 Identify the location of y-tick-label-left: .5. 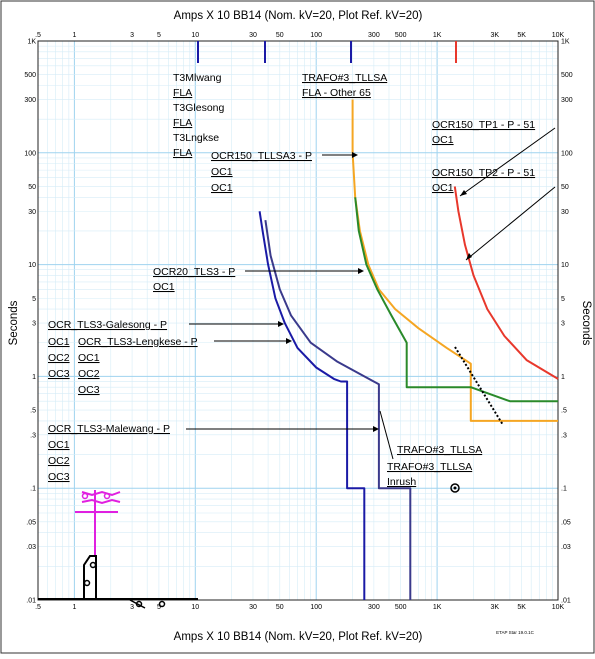
(33, 411).